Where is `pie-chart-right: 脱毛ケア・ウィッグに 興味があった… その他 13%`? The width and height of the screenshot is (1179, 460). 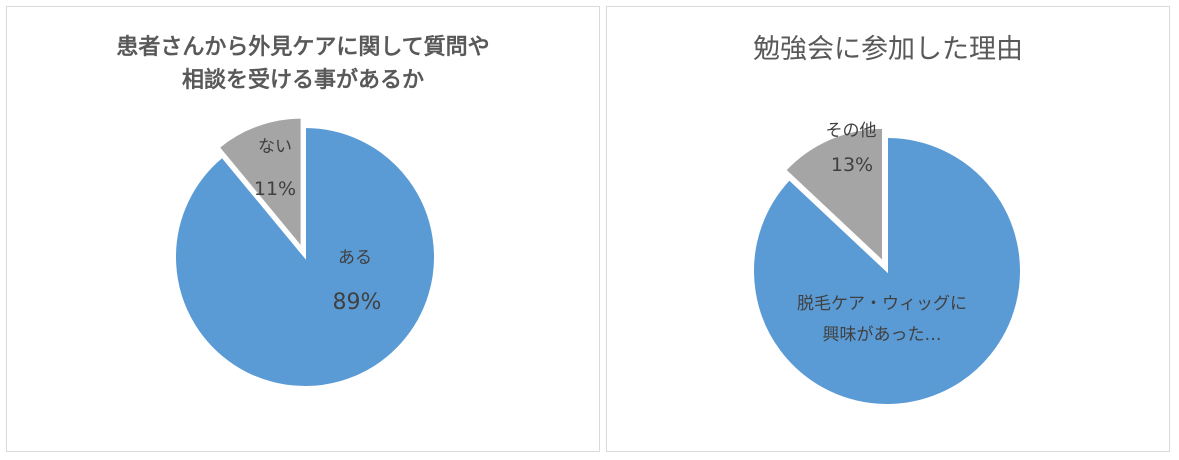
pie-chart-right: 脱毛ケア・ウィッグに 興味があった… その他 13% is located at coordinates (887, 263).